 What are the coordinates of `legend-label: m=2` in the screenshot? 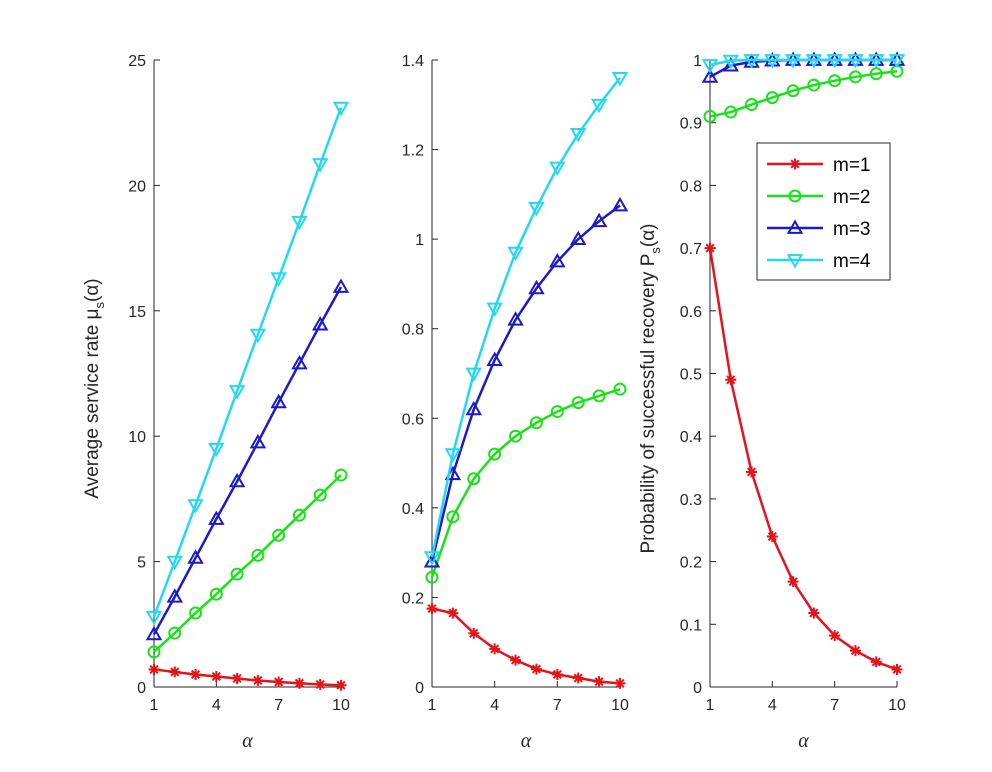 It's located at (852, 197).